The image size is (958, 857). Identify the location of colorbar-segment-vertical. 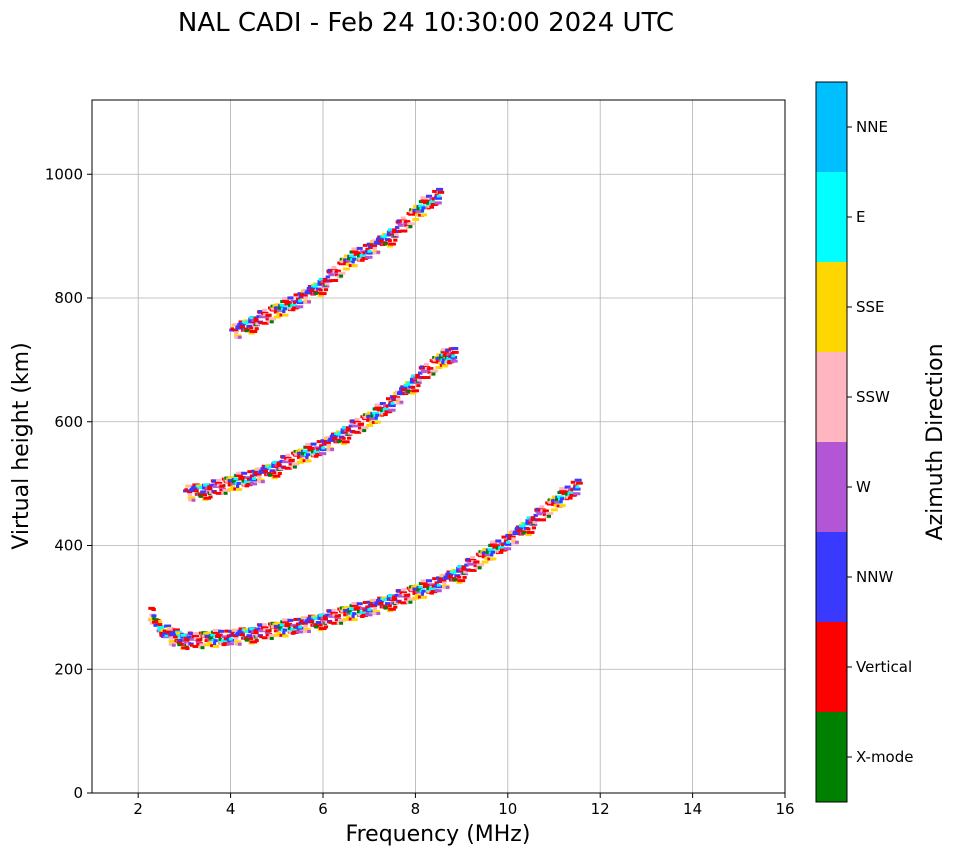
(831, 667).